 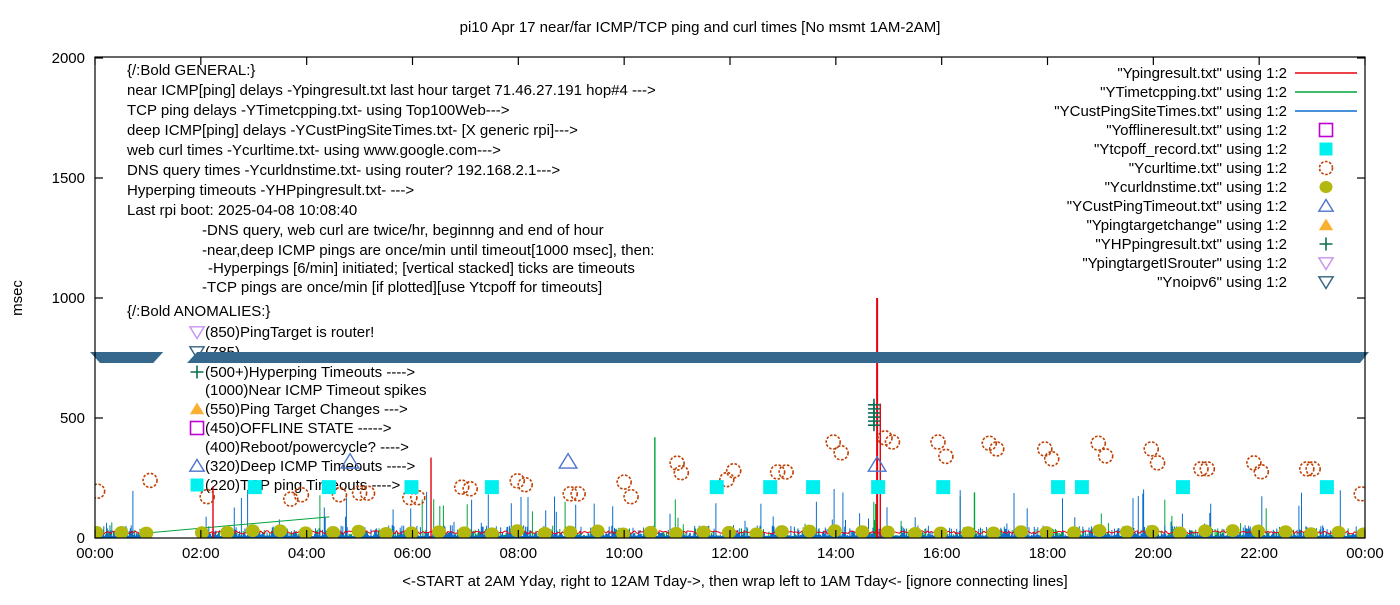 What do you see at coordinates (289, 332) in the screenshot?
I see `anomaly-note-line: (850)PingTarget is router!` at bounding box center [289, 332].